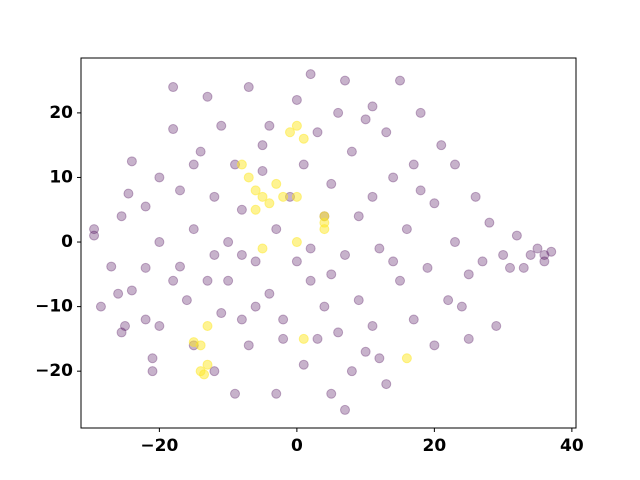  What do you see at coordinates (61, 177) in the screenshot?
I see `y-tick-label: 10` at bounding box center [61, 177].